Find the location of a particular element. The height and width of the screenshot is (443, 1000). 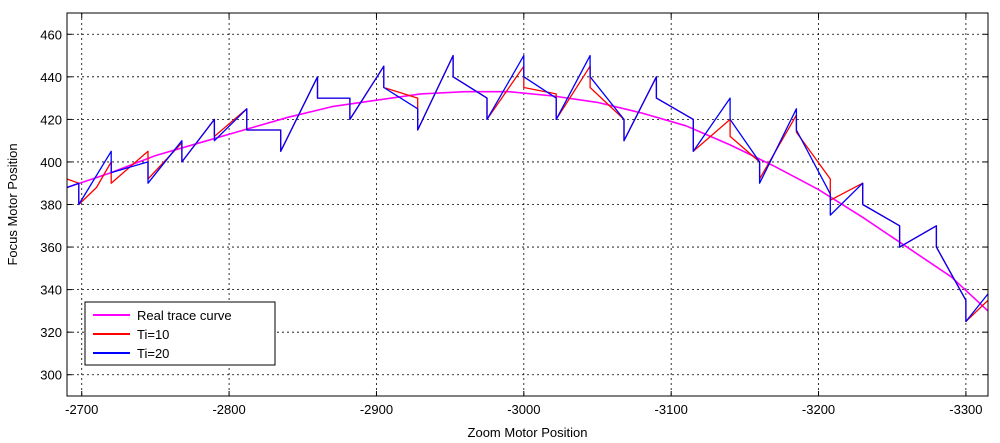

x-tick-label: -3000 is located at coordinates (523, 409).